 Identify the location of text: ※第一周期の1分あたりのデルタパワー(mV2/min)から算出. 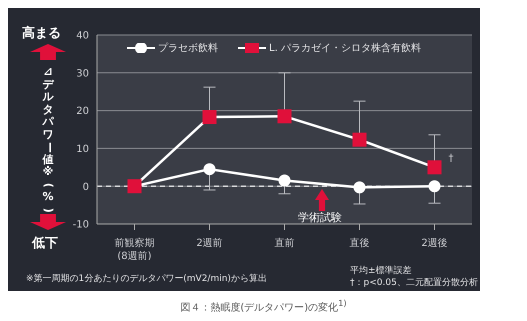
(146, 278).